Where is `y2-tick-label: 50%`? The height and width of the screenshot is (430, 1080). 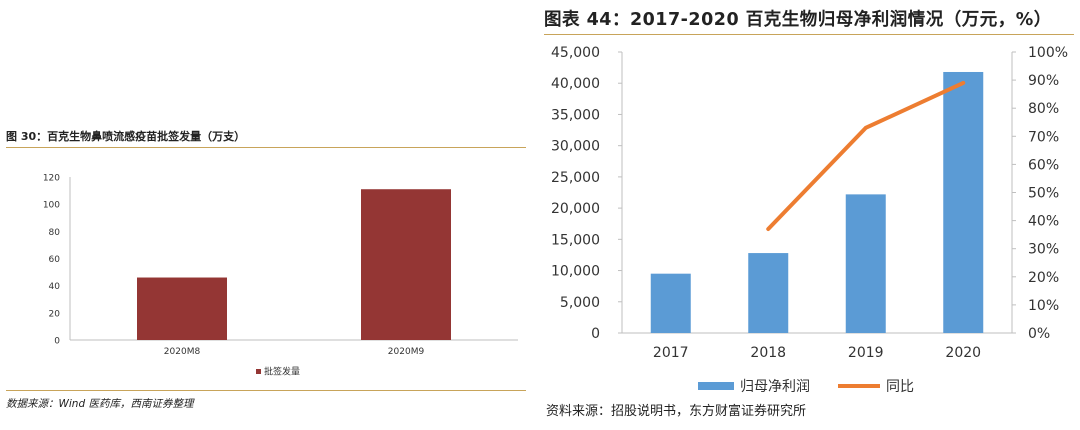 y2-tick-label: 50% is located at coordinates (1043, 194).